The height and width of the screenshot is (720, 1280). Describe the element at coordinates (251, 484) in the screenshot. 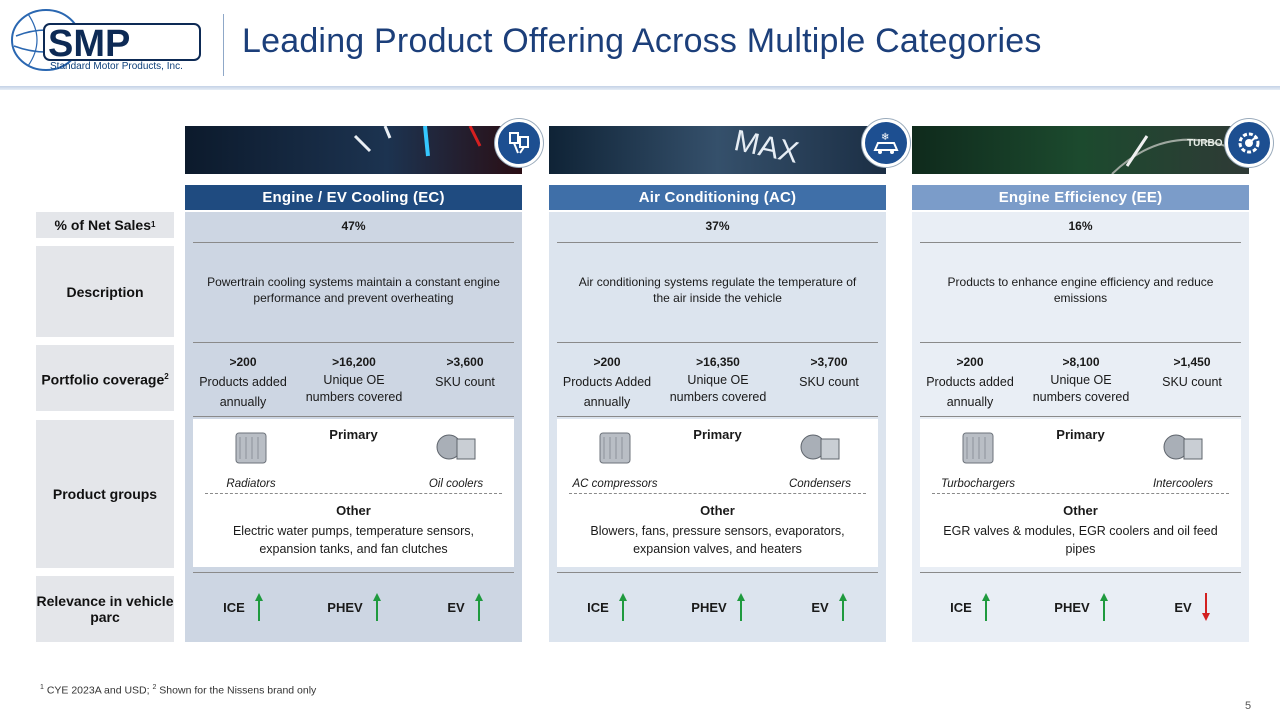

I see `product-caption: Radiators` at that location.